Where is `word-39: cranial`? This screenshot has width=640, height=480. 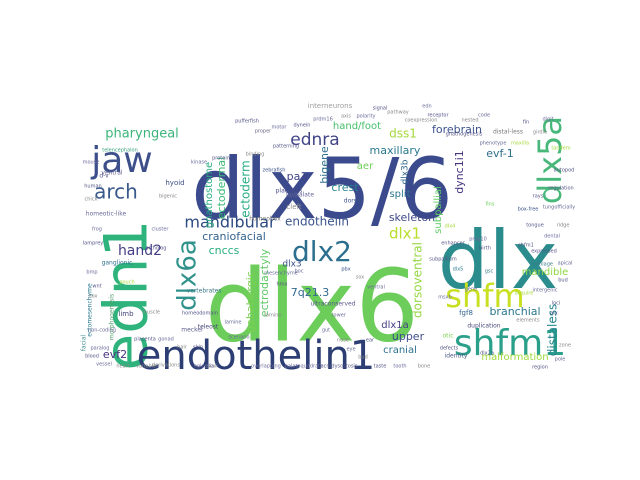
word-39: cranial is located at coordinates (400, 350).